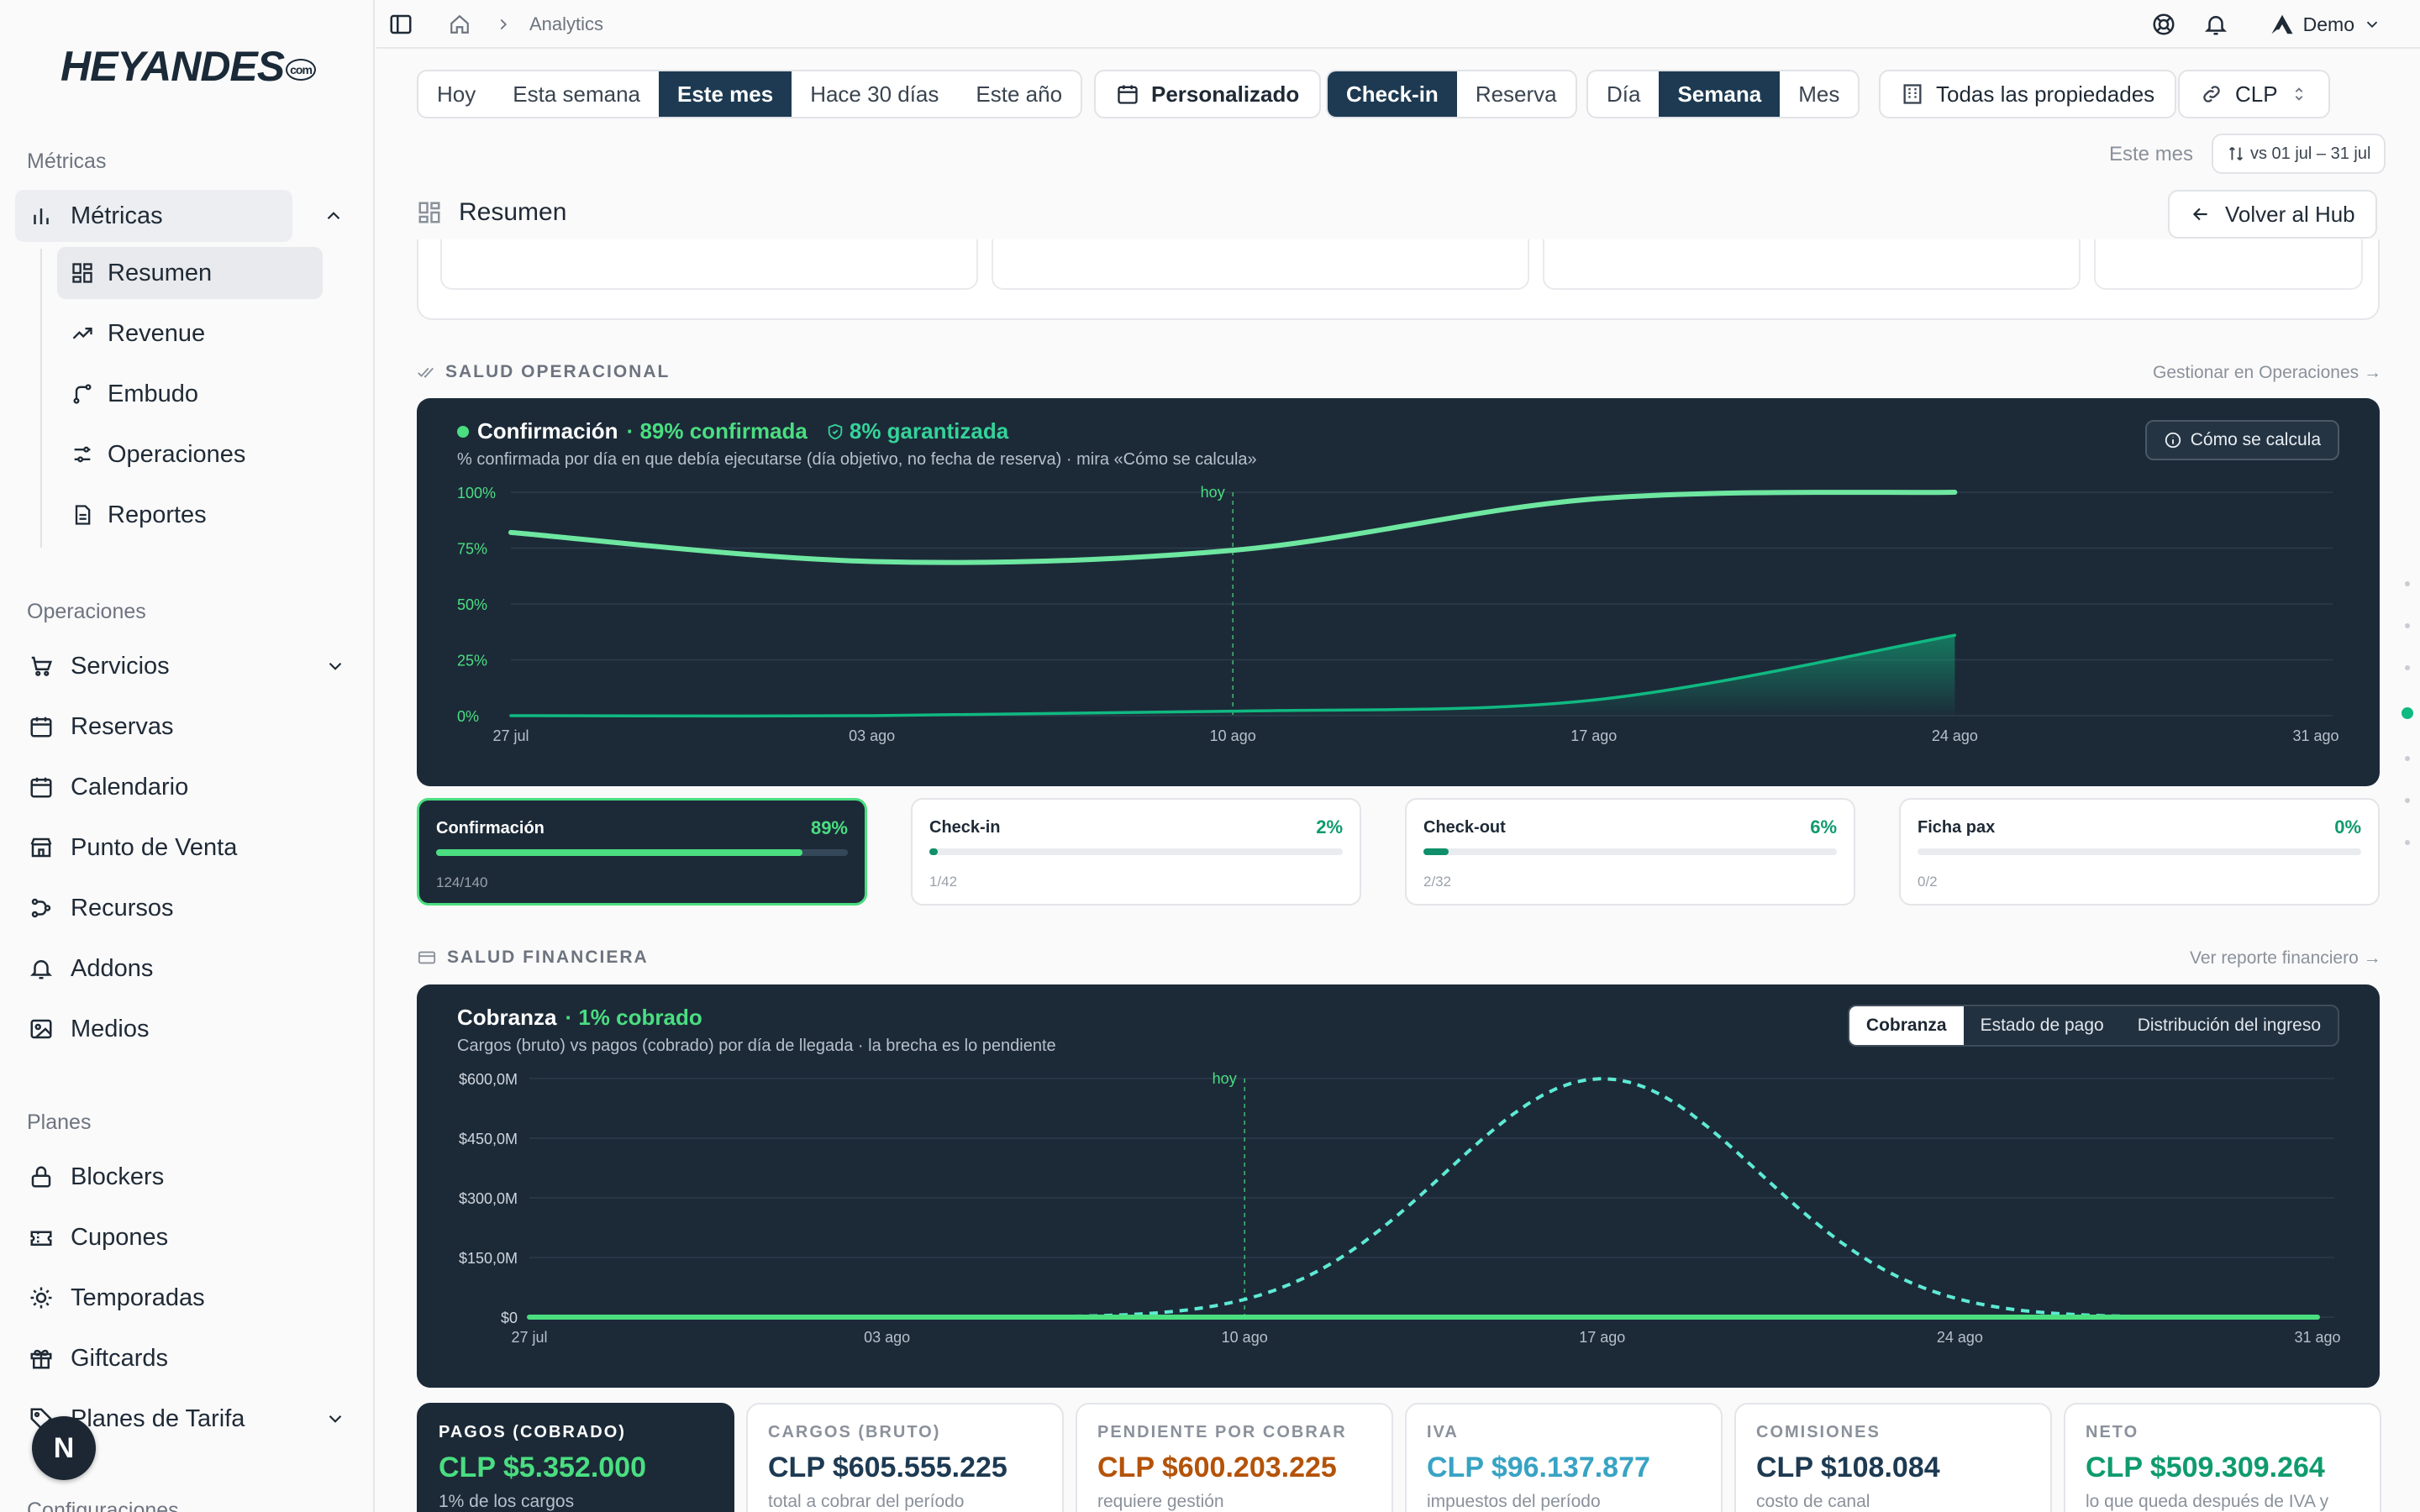 This screenshot has height=1512, width=2420. Describe the element at coordinates (2215, 24) in the screenshot. I see `bell-icon` at that location.